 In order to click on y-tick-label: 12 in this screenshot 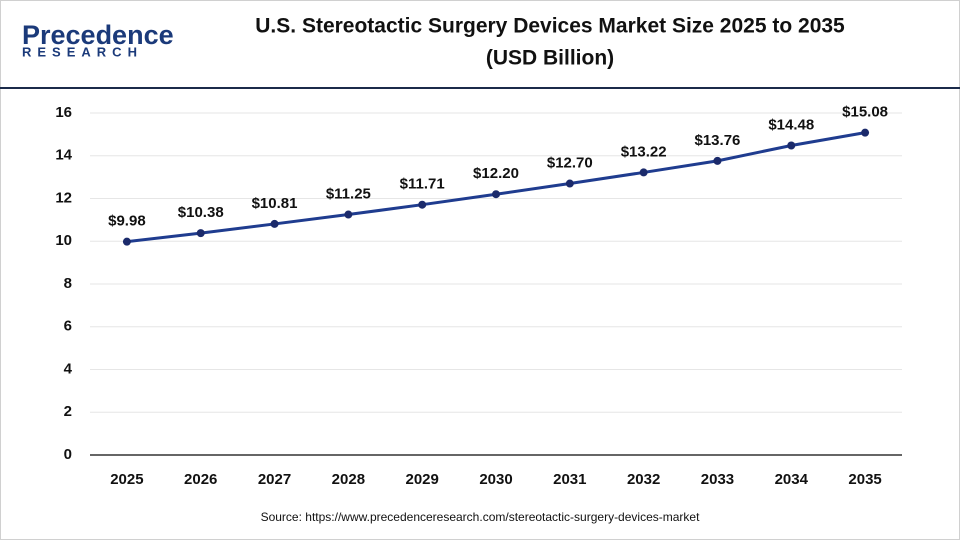, I will do `click(63, 197)`.